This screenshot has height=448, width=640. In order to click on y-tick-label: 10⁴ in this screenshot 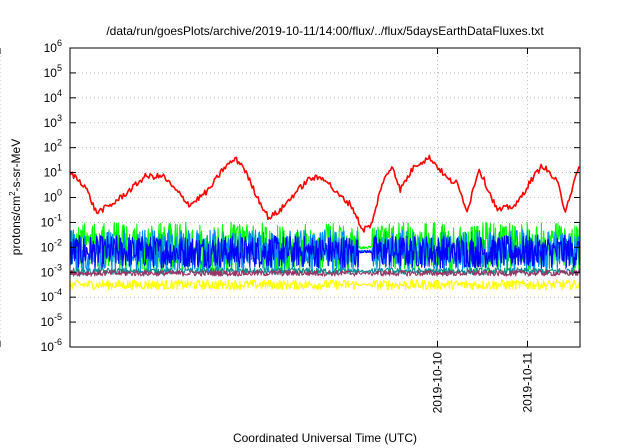, I will do `click(53, 96)`.